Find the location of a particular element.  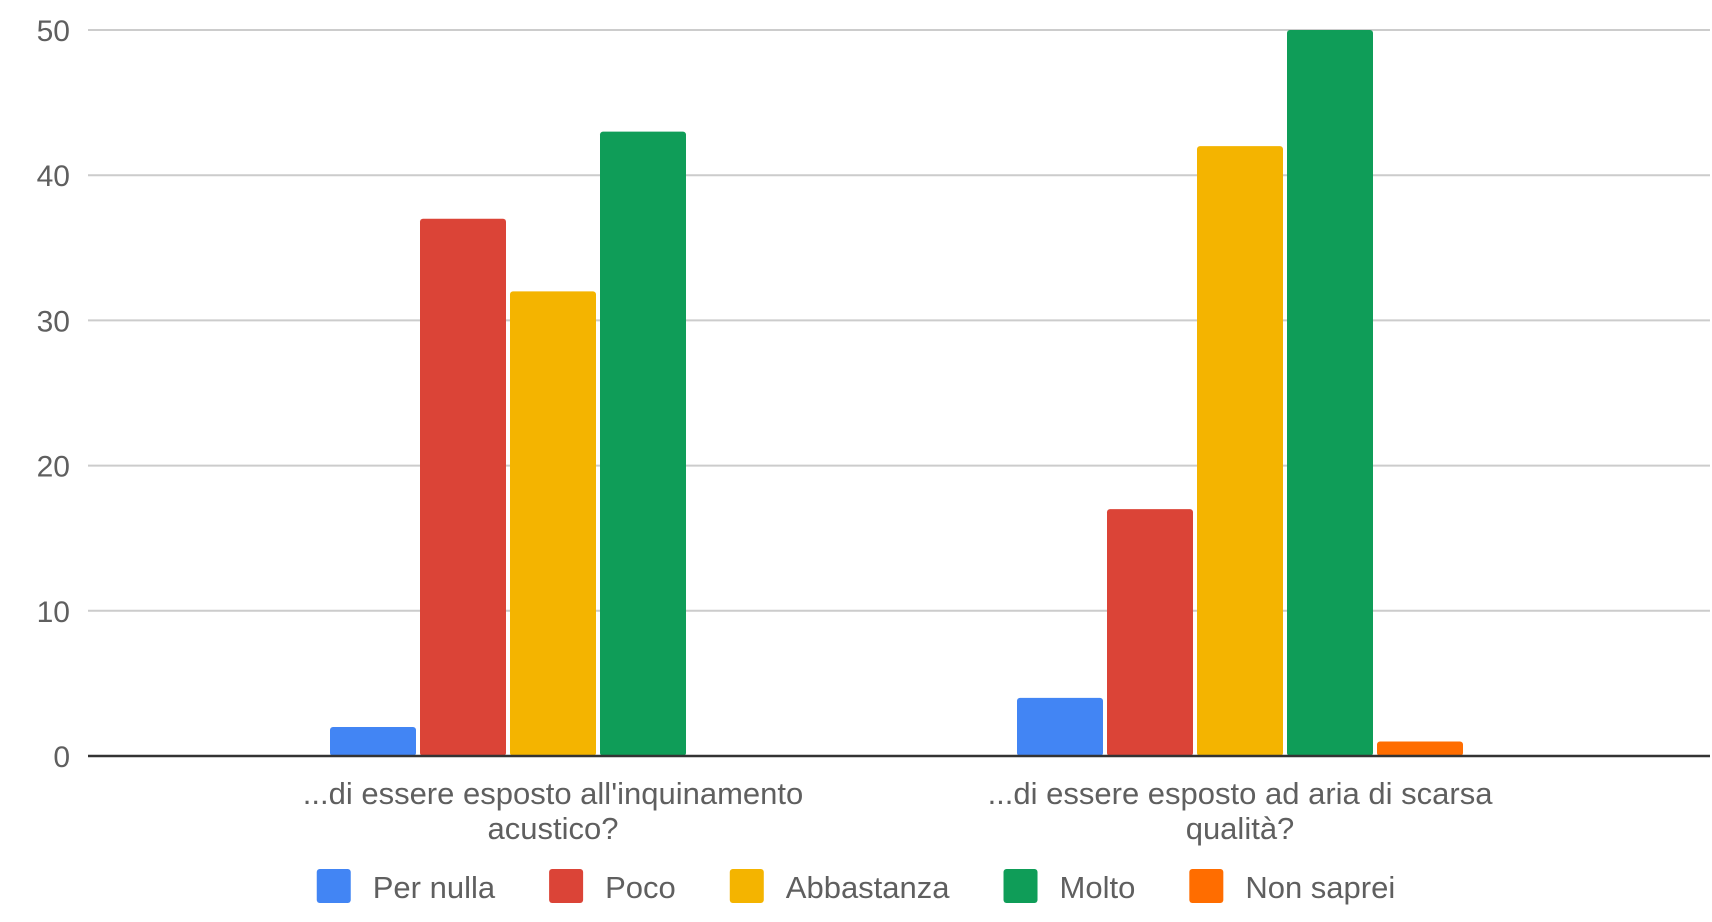

y-tick-label: 40 is located at coordinates (53, 176).